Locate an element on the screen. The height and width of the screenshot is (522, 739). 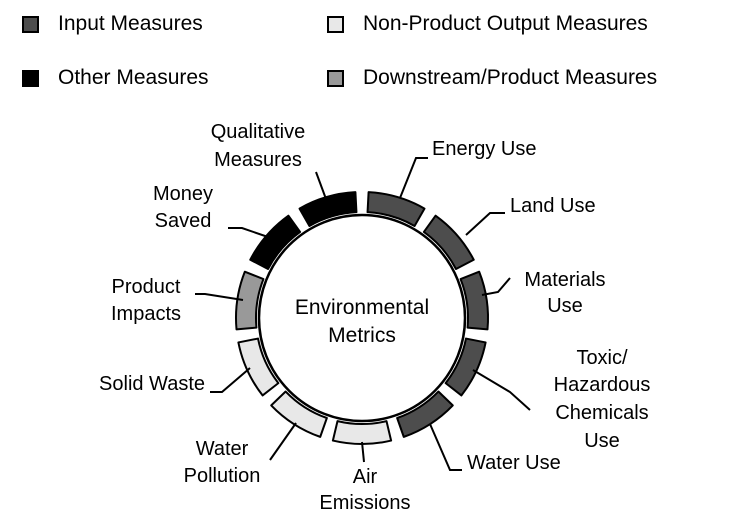
ring-segment-materials-use is located at coordinates (474, 300).